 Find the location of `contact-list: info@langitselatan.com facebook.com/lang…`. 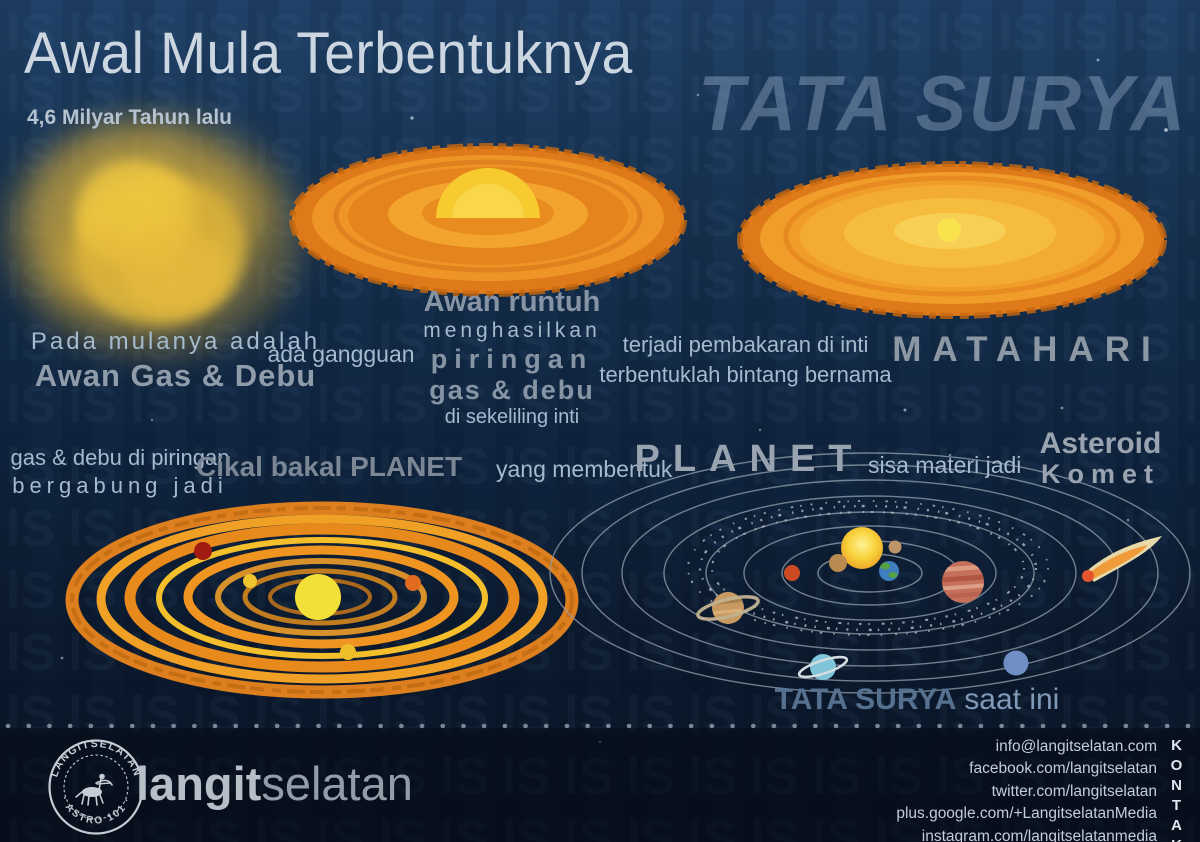

contact-list: info@langitselatan.com facebook.com/lang… is located at coordinates (1026, 789).